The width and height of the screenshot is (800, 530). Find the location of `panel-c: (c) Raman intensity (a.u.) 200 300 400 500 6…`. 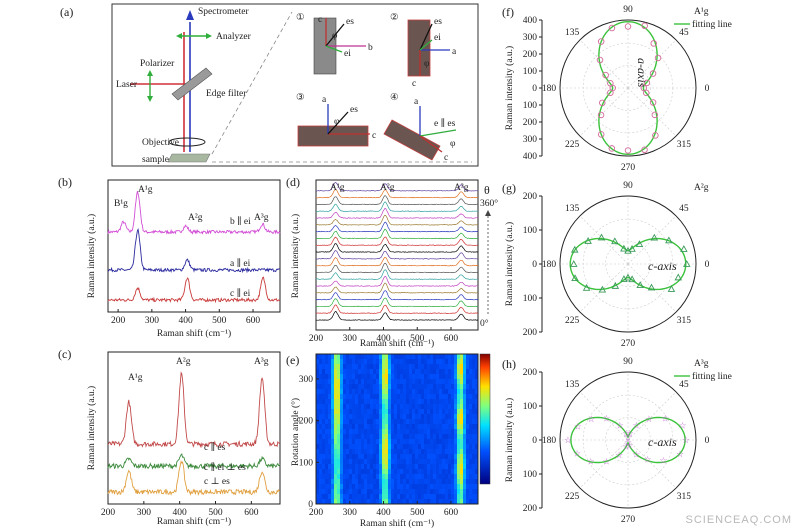

panel-c: (c) Raman intensity (a.u.) 200 300 400 500 6… is located at coordinates (169, 436).